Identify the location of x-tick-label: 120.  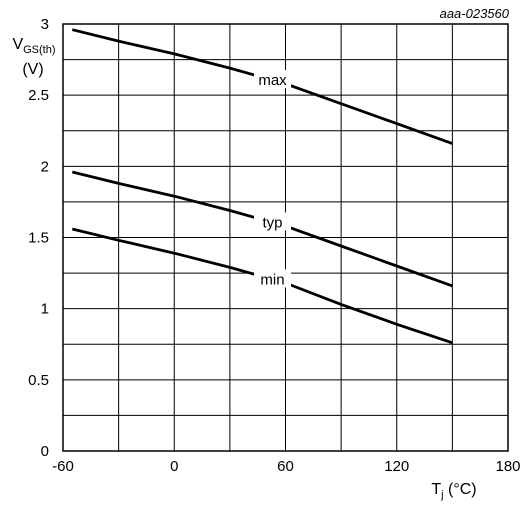
(396, 466).